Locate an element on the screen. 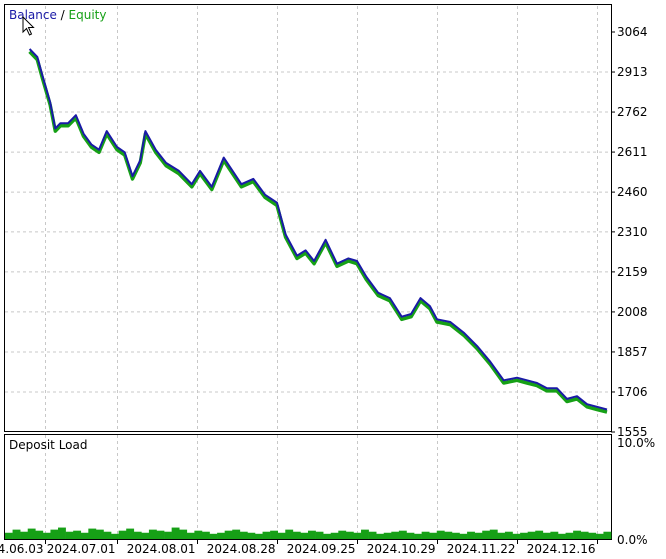  y-tick-label: 2159 is located at coordinates (632, 272).